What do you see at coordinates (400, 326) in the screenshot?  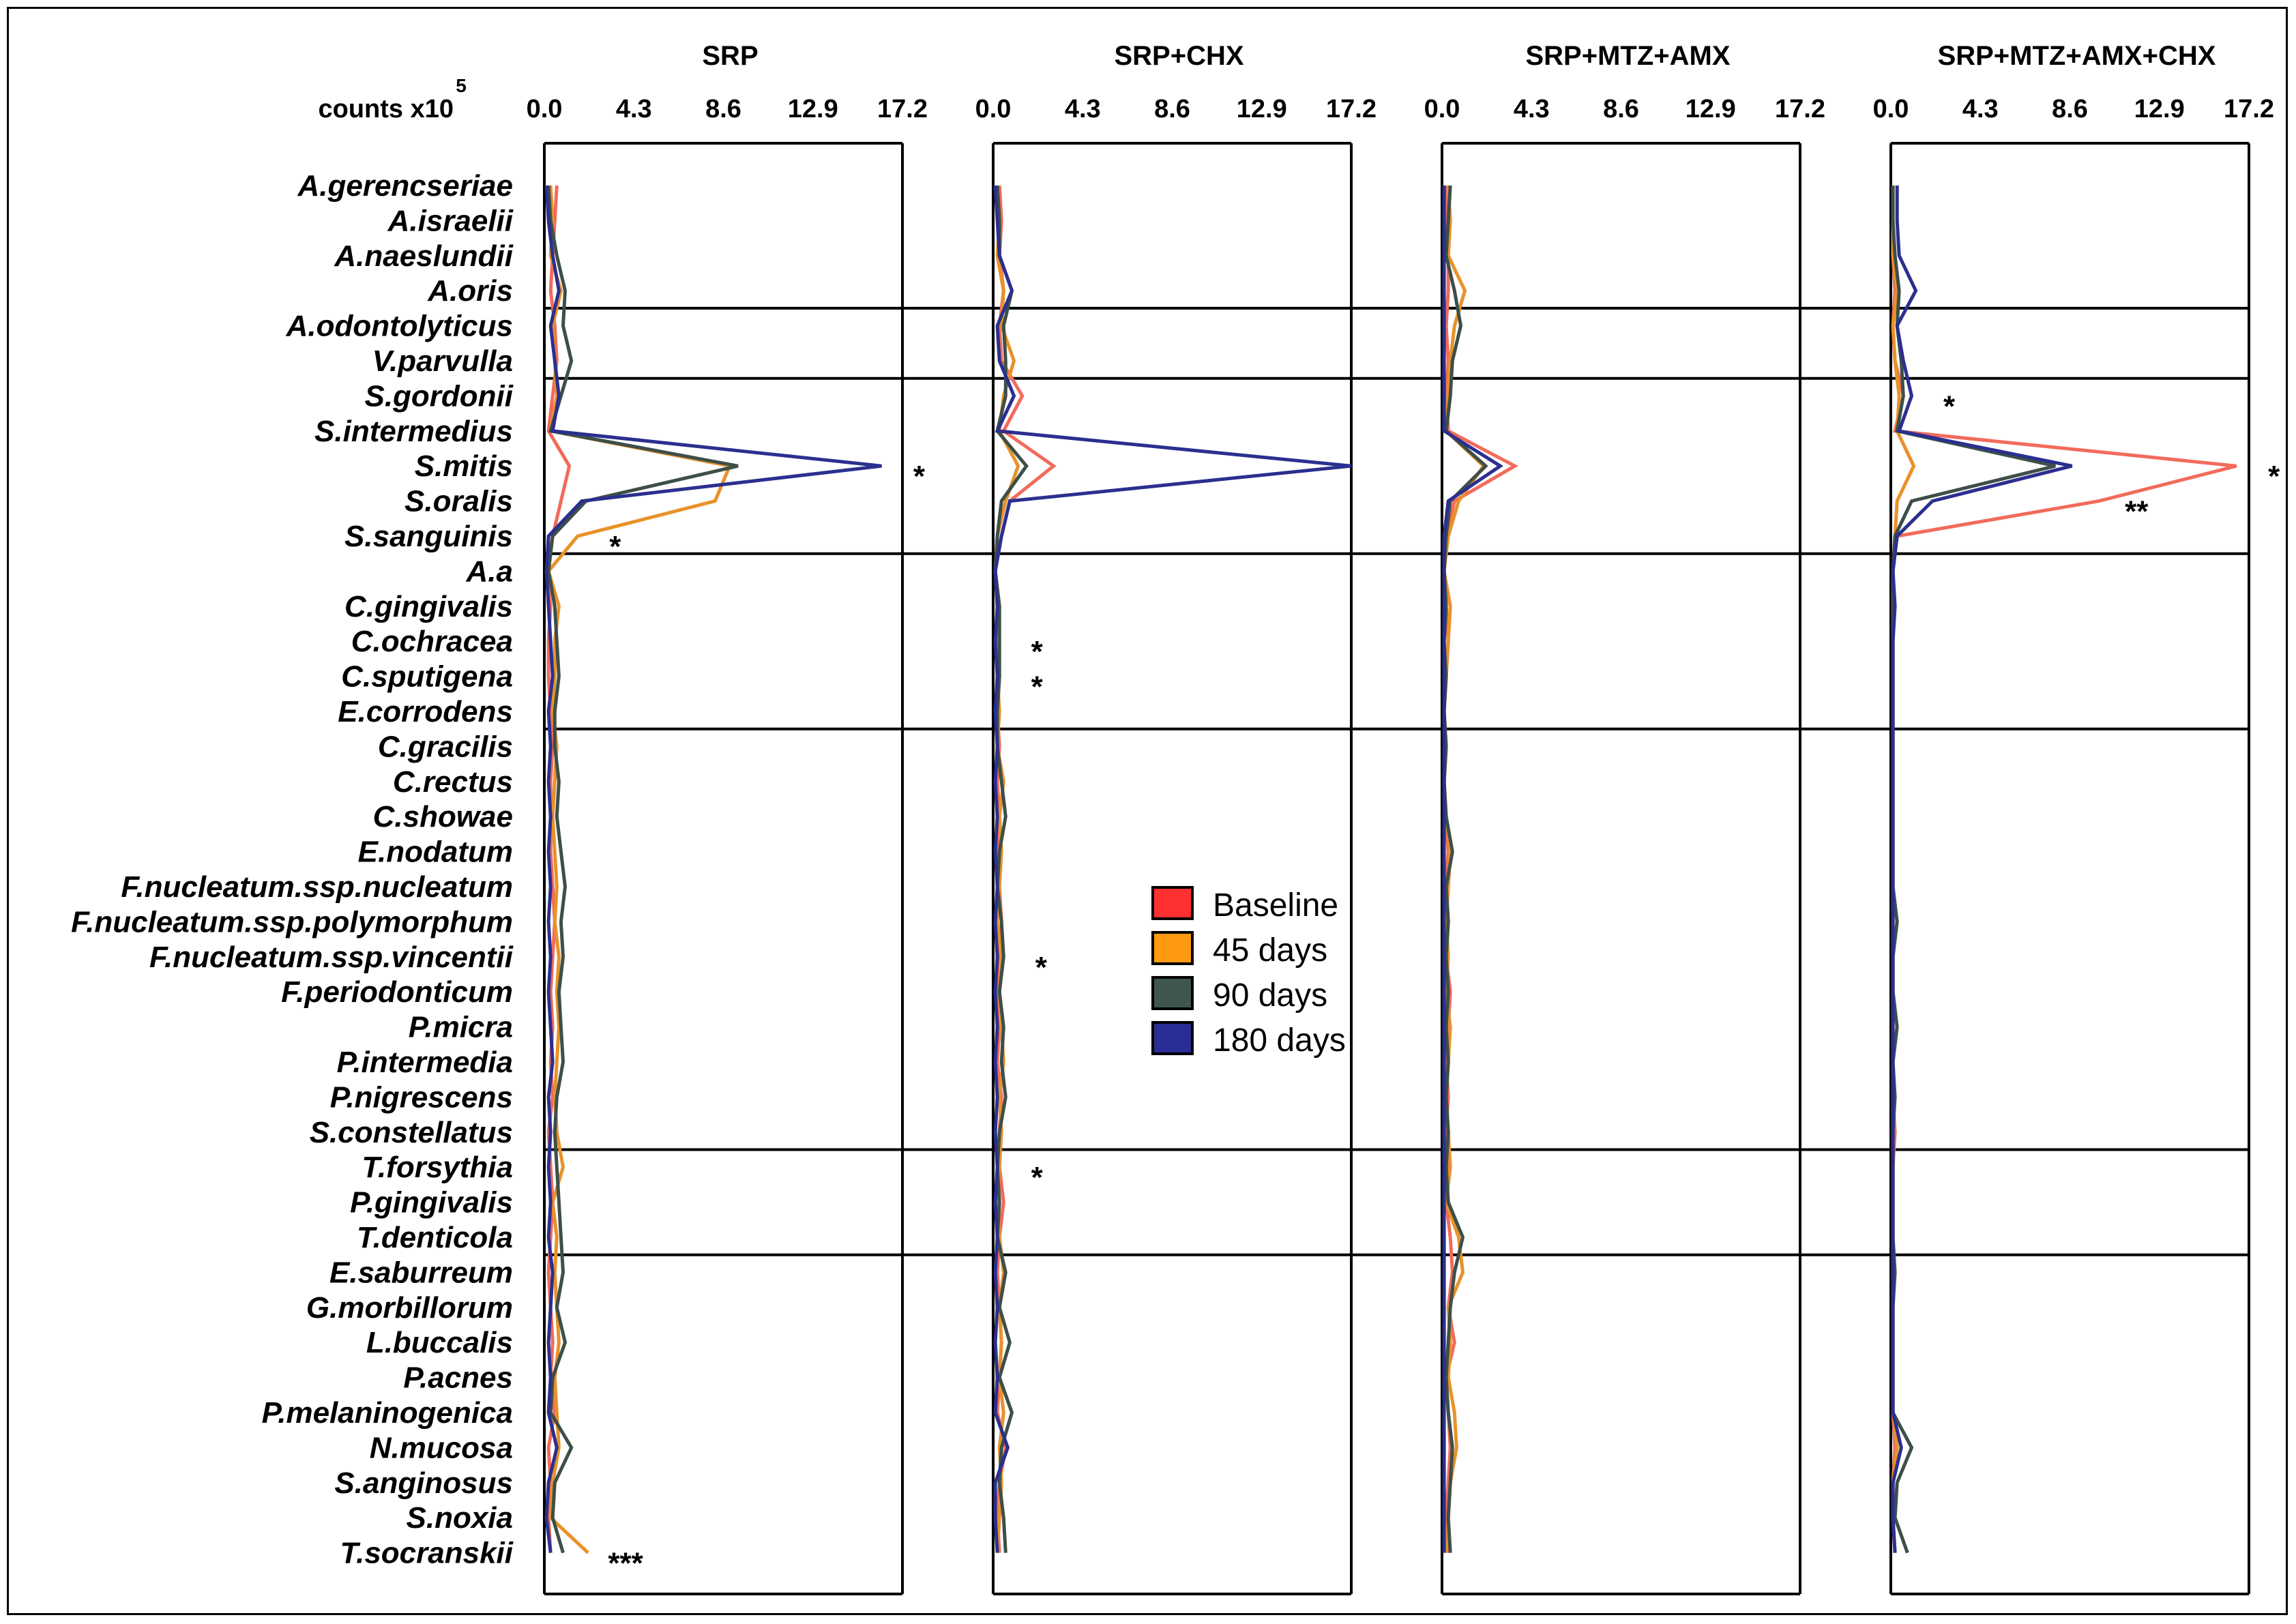 I see `species-label: A.odontolyticus` at bounding box center [400, 326].